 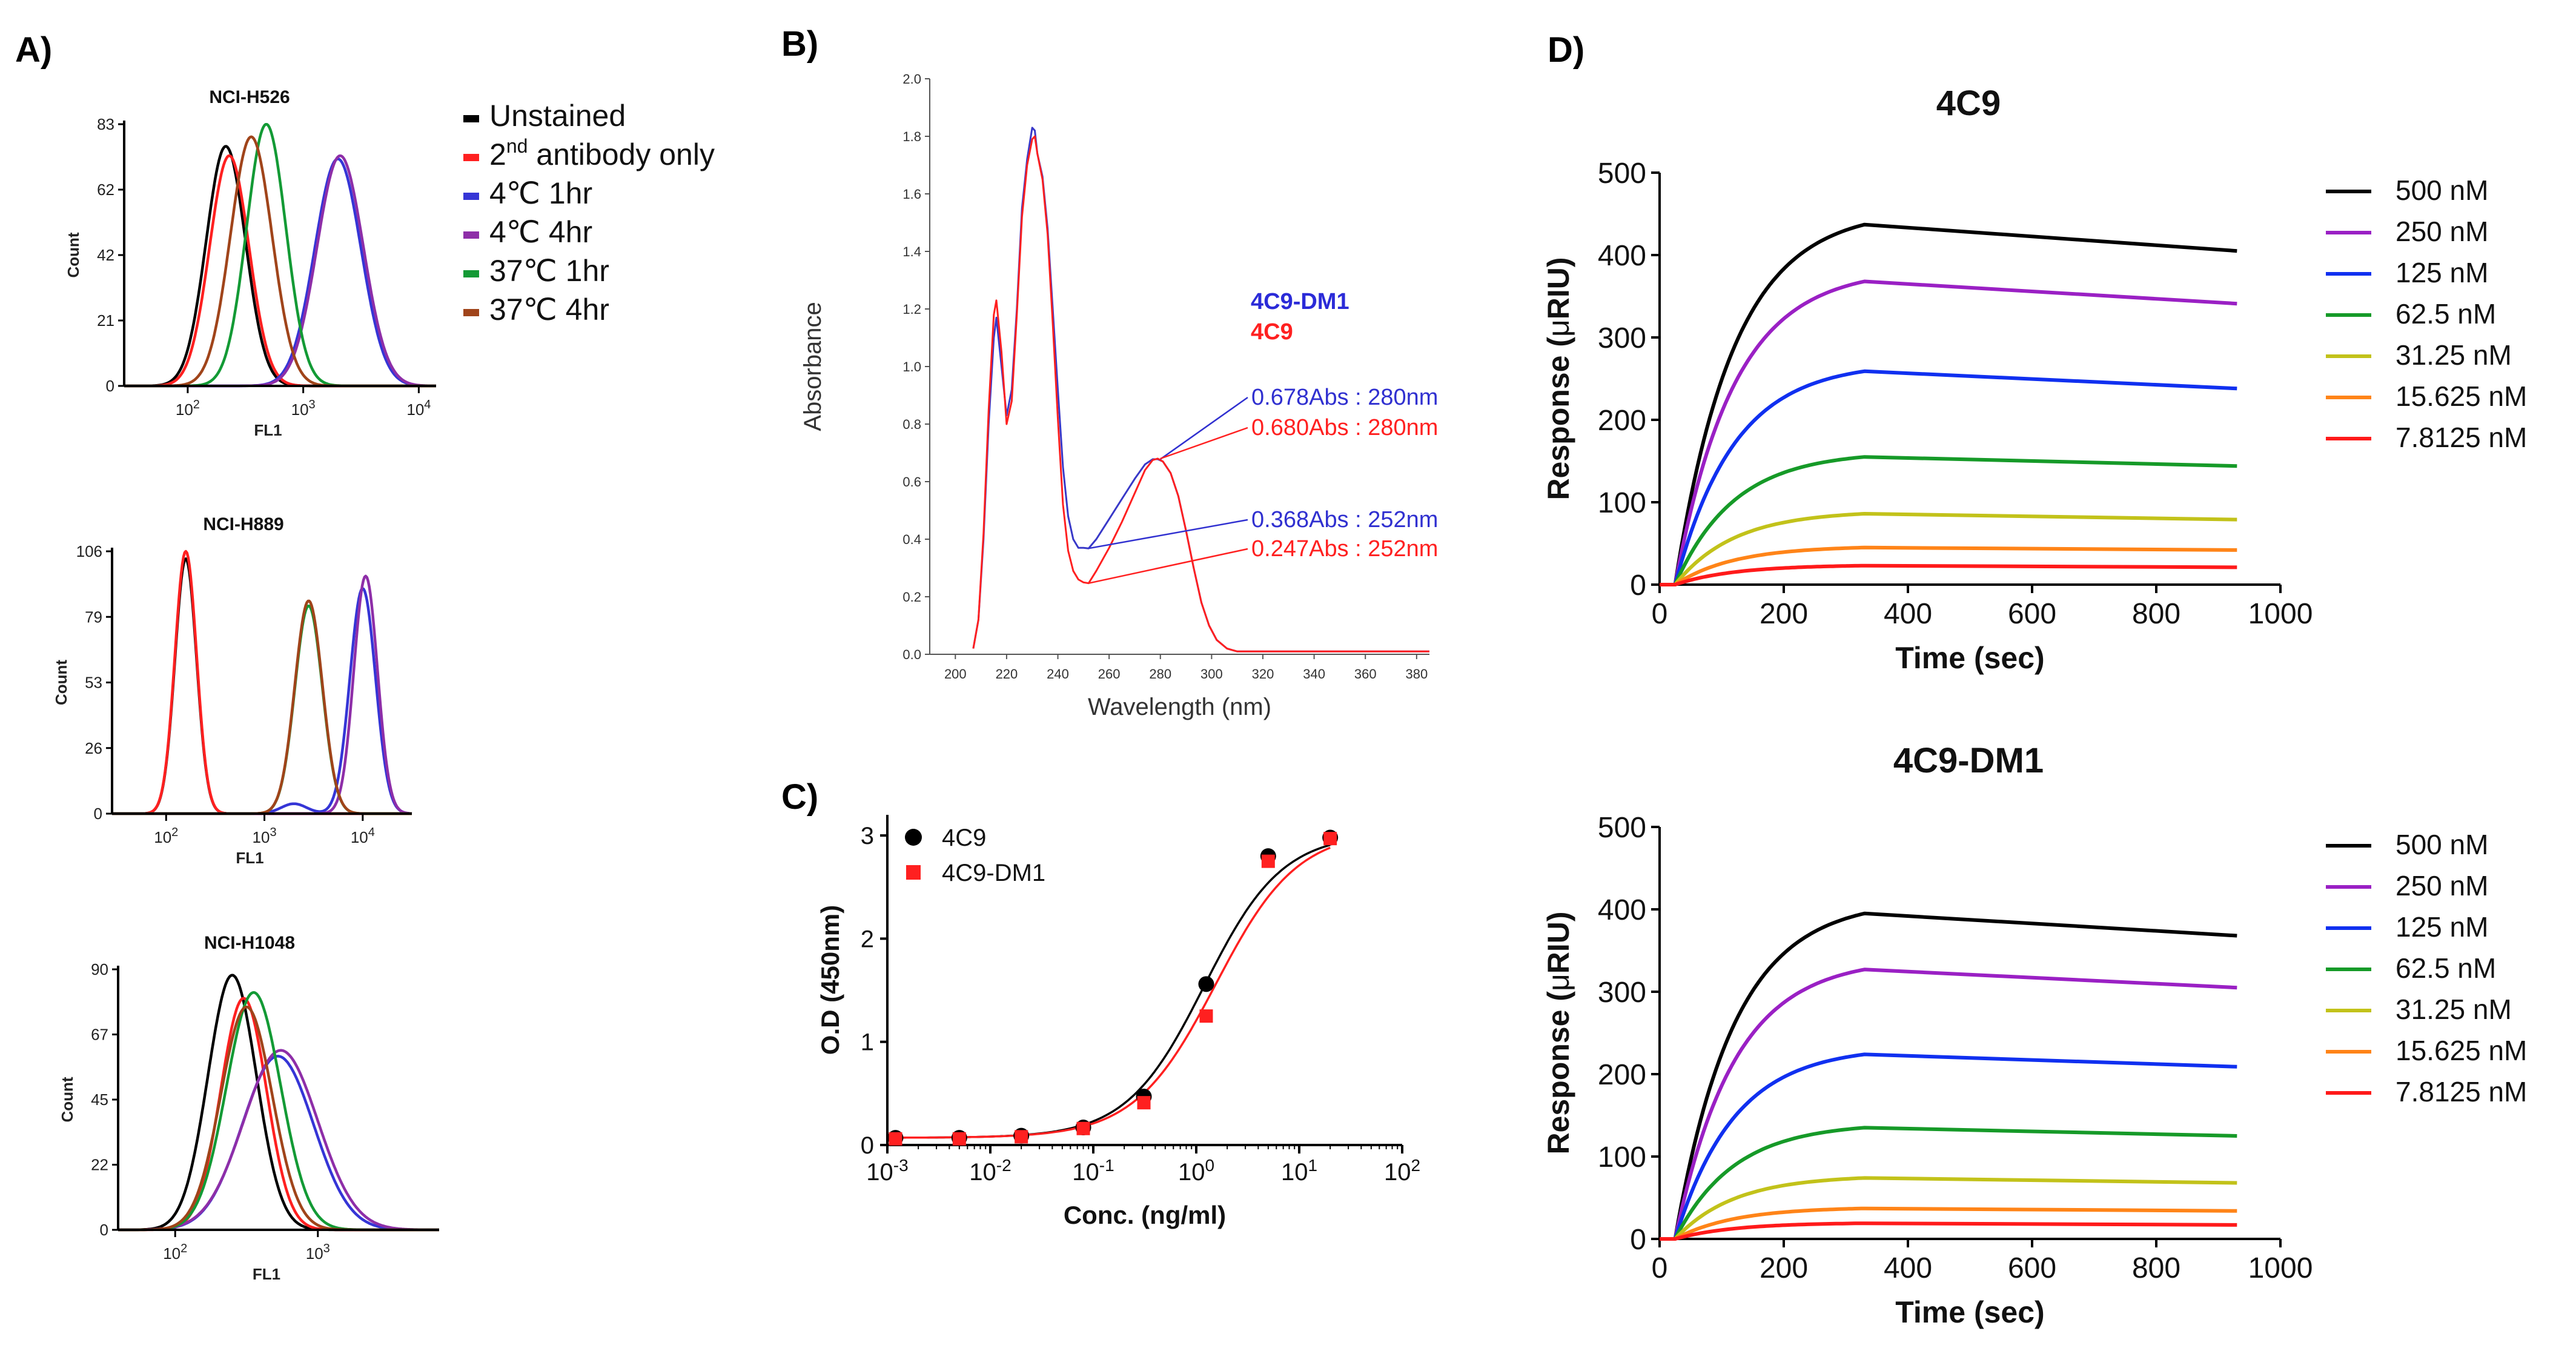 I want to click on y-axis-label-prefix: Response (, so click(x=1558, y=418).